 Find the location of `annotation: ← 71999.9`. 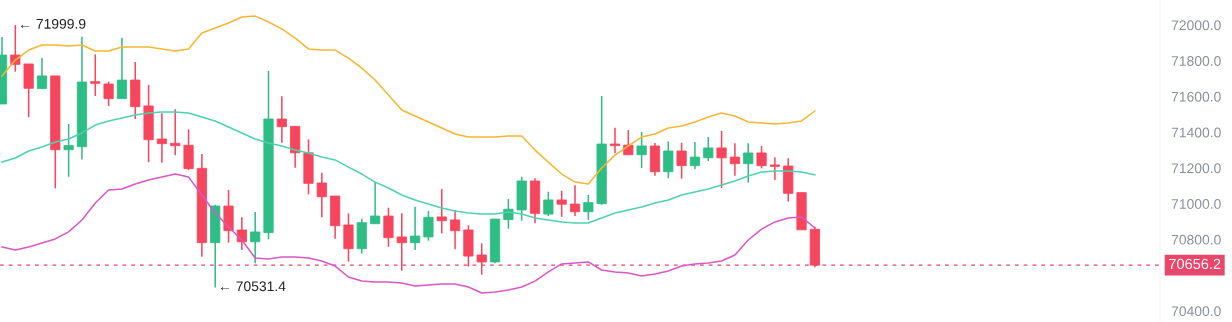

annotation: ← 71999.9 is located at coordinates (53, 23).